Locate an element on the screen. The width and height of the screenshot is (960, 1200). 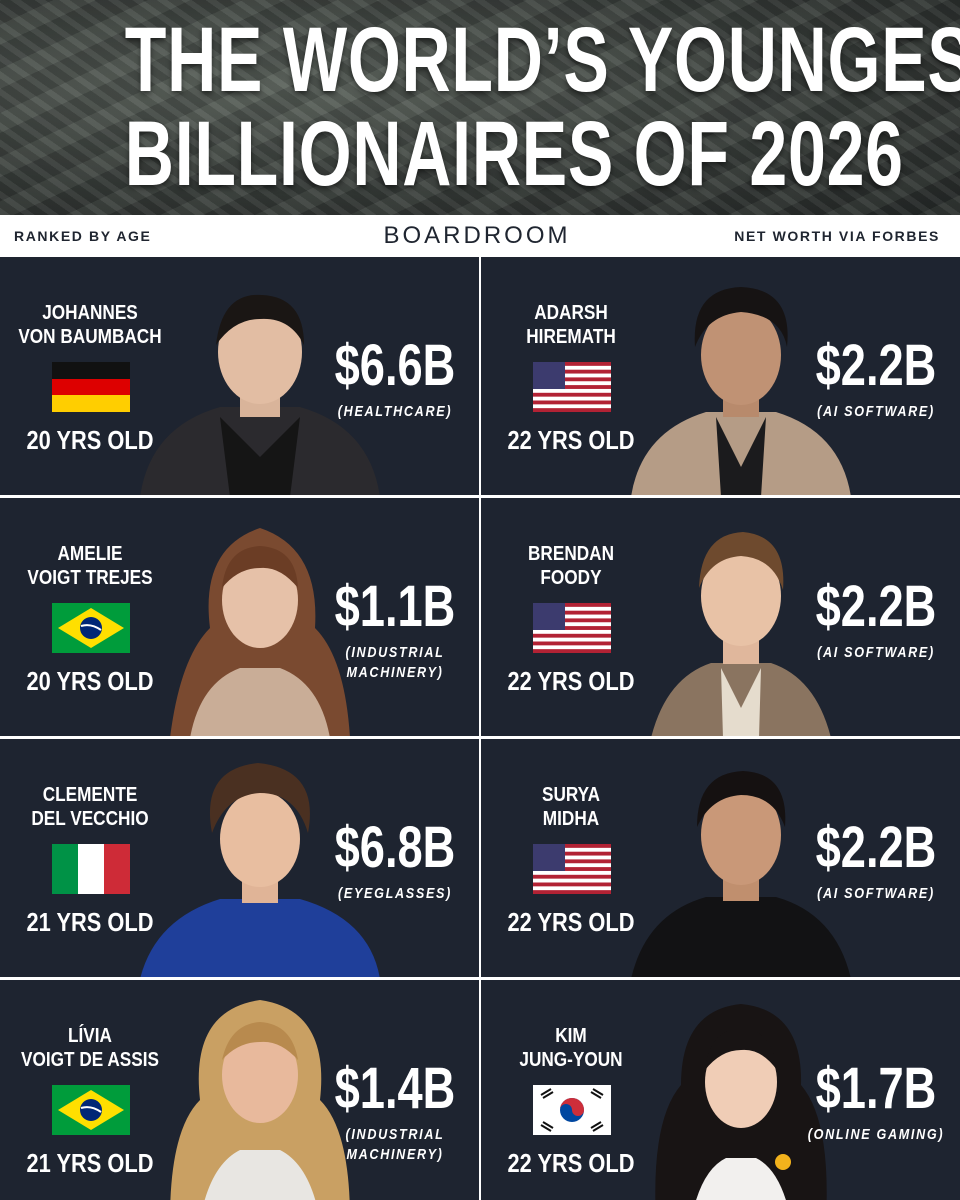
industry-label: (ONLINE GAMING) is located at coordinates (876, 1134).